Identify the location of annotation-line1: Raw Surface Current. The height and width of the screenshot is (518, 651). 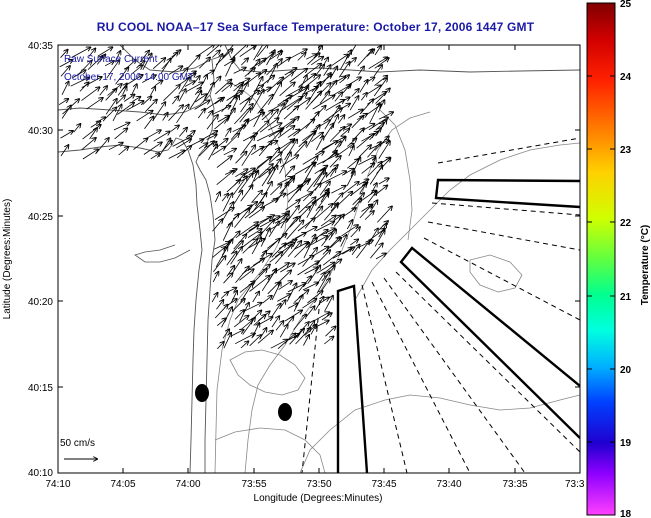
(111, 59).